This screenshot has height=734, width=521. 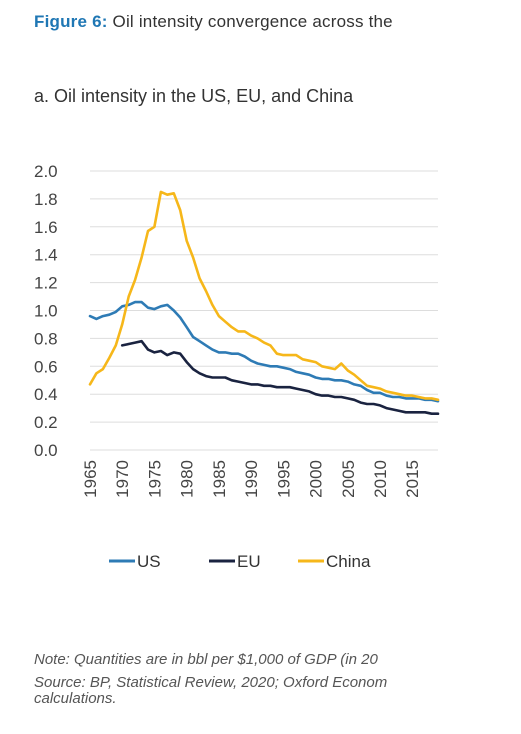 What do you see at coordinates (46, 199) in the screenshot?
I see `y-tick-label: 1.8` at bounding box center [46, 199].